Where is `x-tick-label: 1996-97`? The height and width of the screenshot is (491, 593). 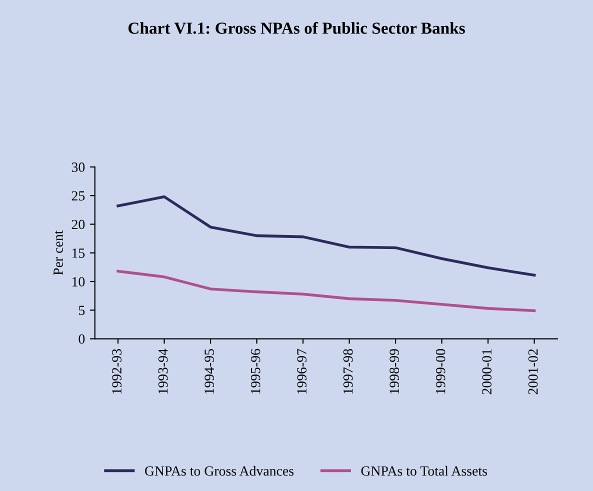
x-tick-label: 1996-97 is located at coordinates (301, 371).